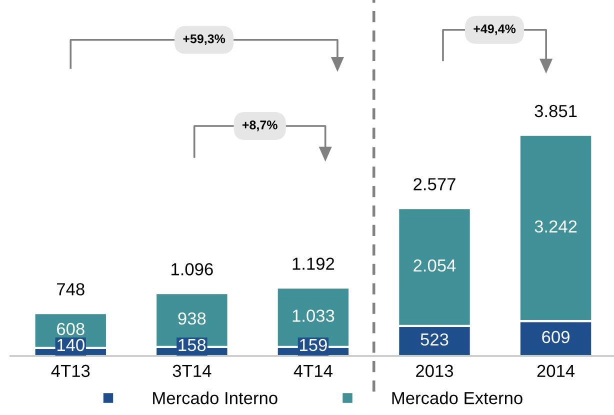 Image resolution: width=614 pixels, height=415 pixels. Describe the element at coordinates (435, 184) in the screenshot. I see `total-label: 2.577` at that location.